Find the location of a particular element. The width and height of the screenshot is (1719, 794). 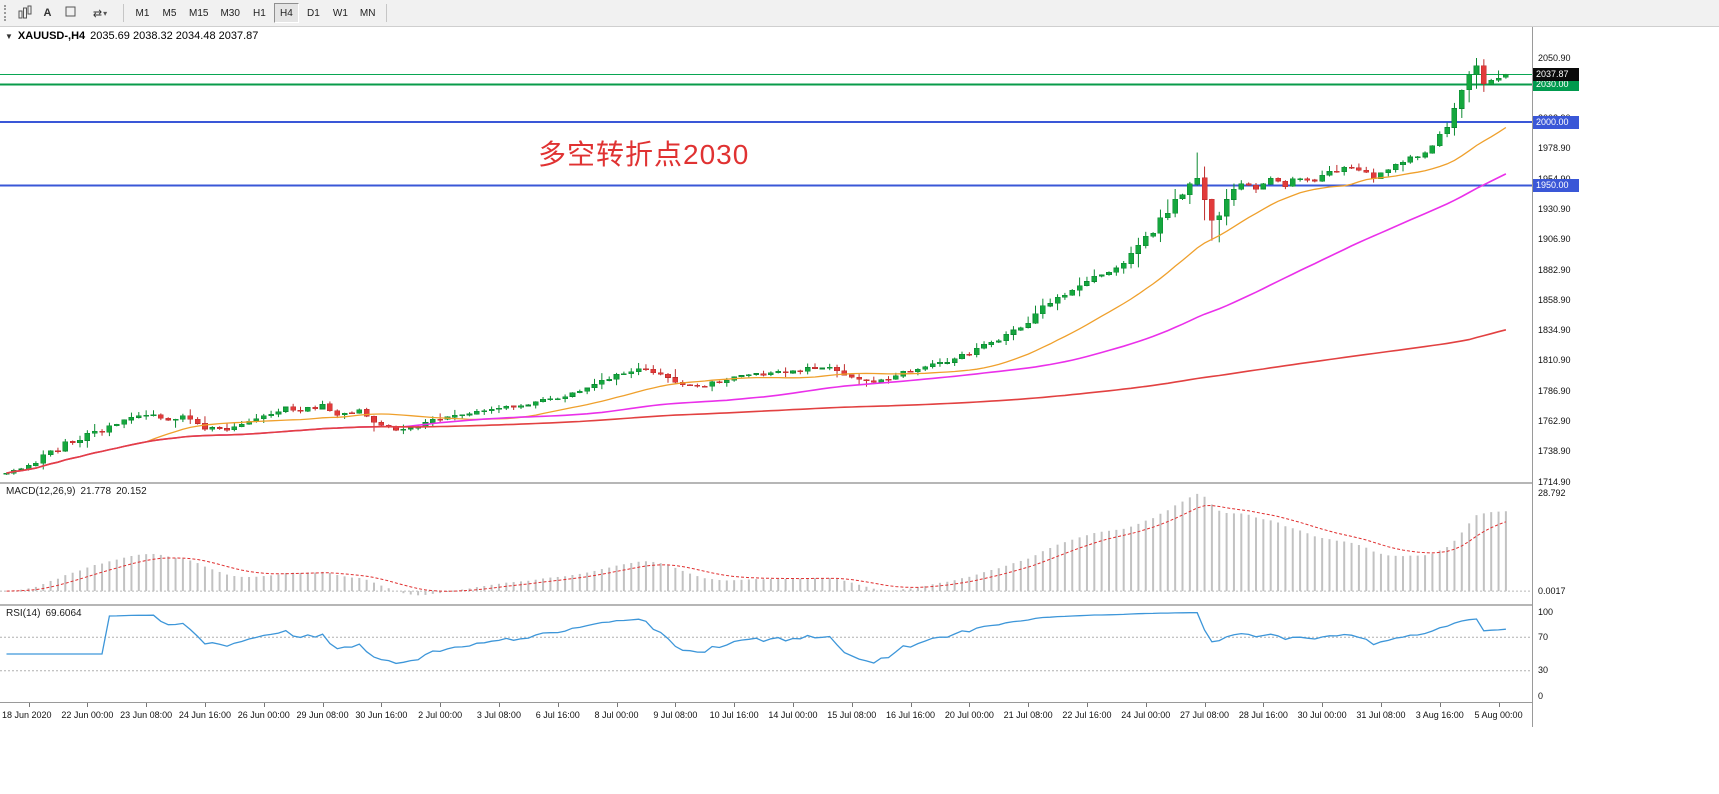

macd-axis-label: 0.0017 is located at coordinates (1552, 590).